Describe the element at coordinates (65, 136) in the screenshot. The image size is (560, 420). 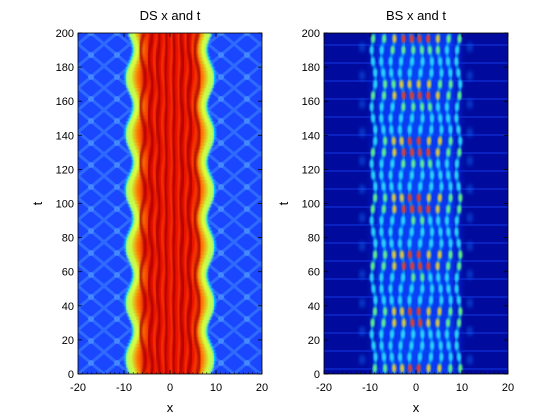
I see `y-tick-label: 140` at that location.